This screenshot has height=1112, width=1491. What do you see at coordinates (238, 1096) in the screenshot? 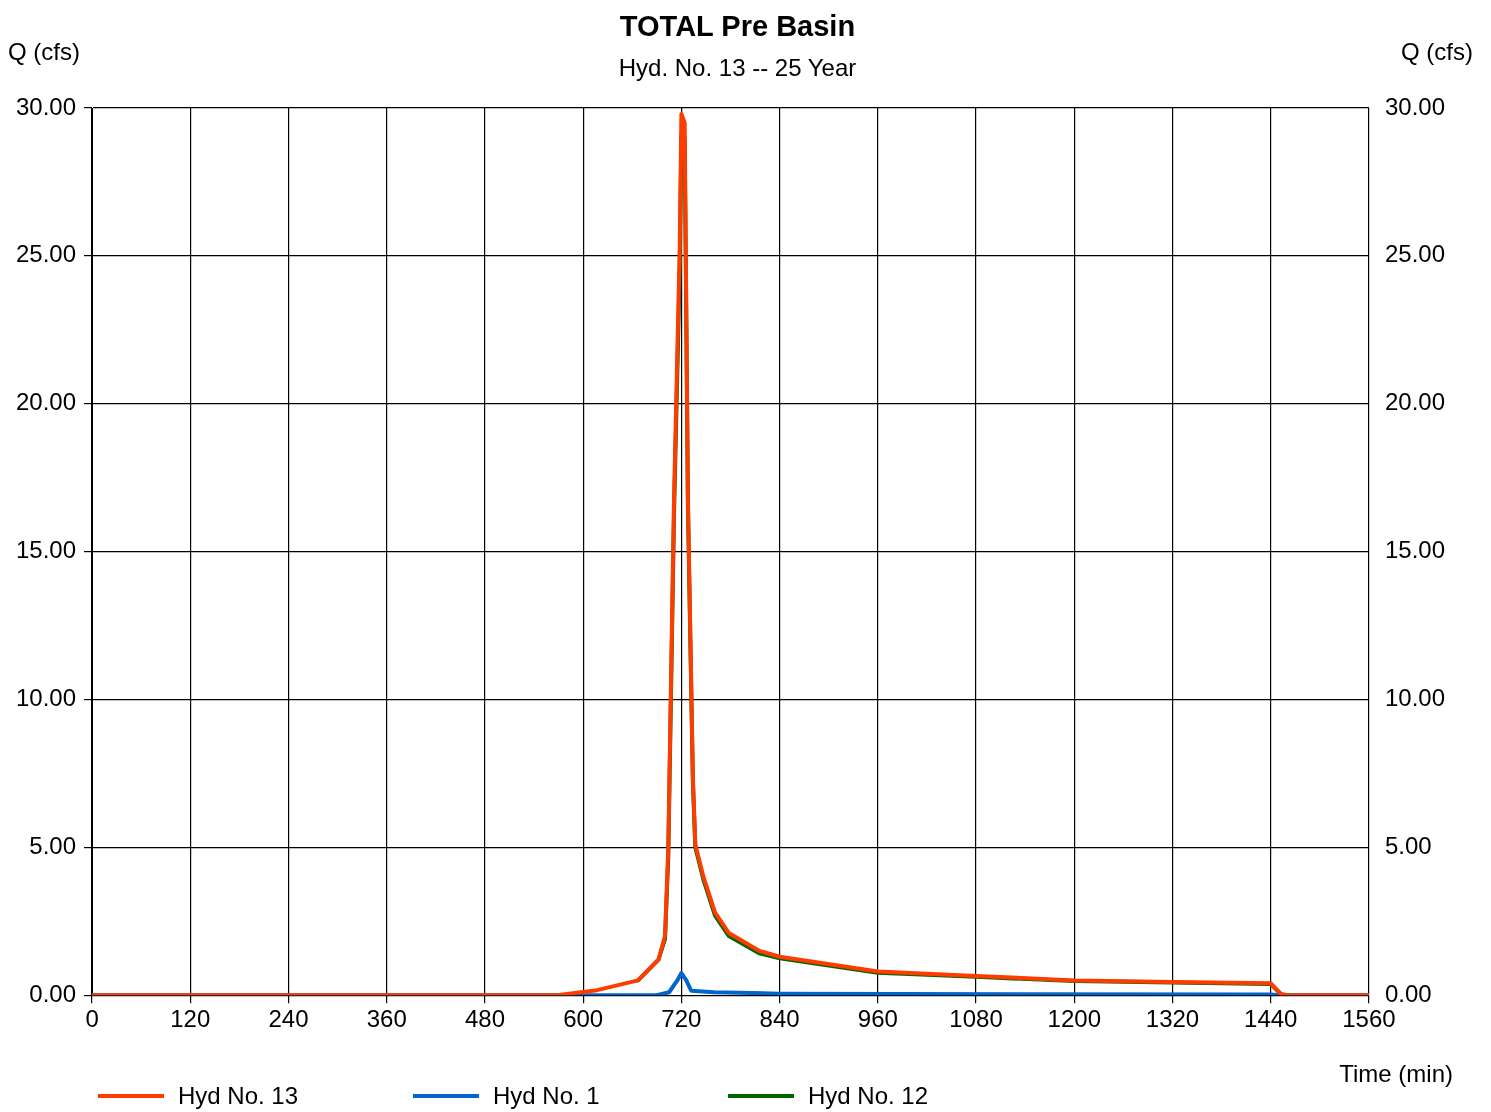
I see `legend-label: Hyd No. 13` at bounding box center [238, 1096].